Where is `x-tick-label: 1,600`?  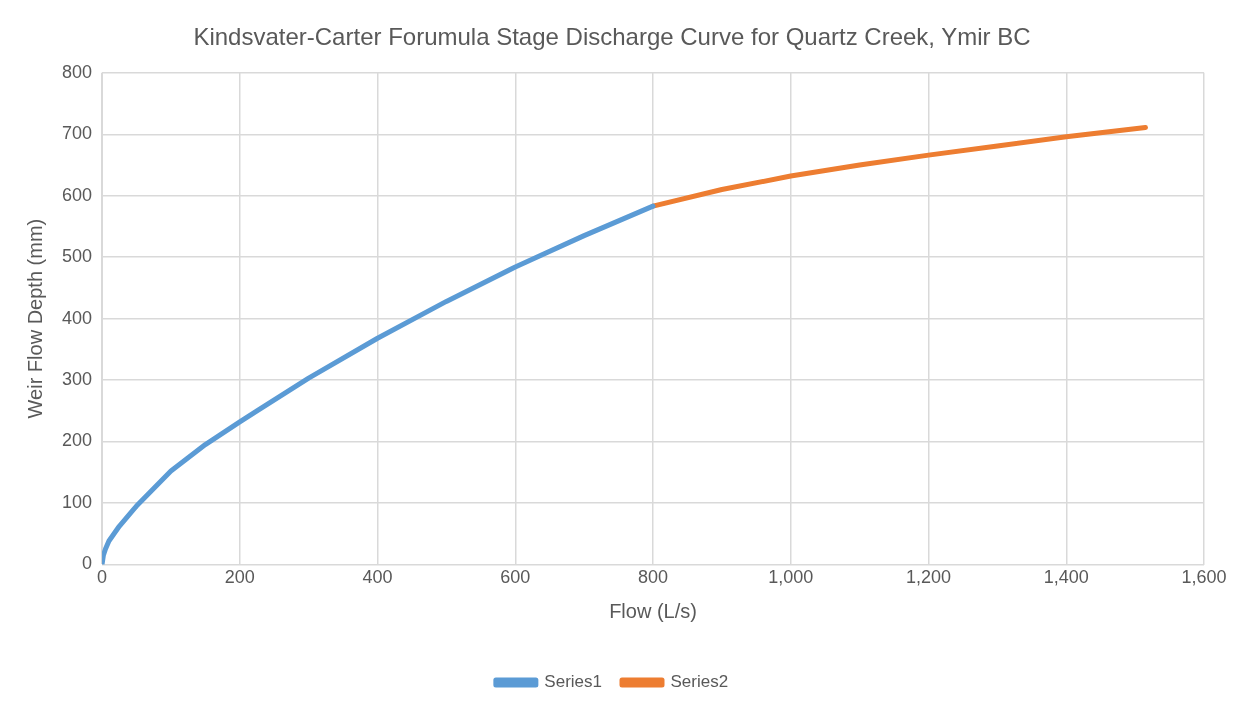 x-tick-label: 1,600 is located at coordinates (1204, 577).